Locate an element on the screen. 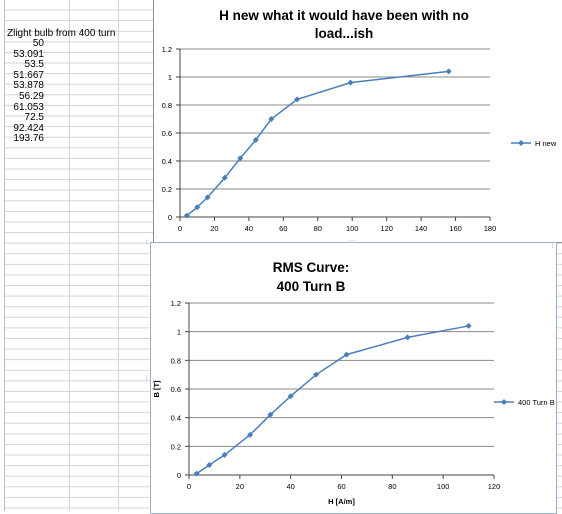 The height and width of the screenshot is (514, 562). x-tick-label: 180 is located at coordinates (490, 228).